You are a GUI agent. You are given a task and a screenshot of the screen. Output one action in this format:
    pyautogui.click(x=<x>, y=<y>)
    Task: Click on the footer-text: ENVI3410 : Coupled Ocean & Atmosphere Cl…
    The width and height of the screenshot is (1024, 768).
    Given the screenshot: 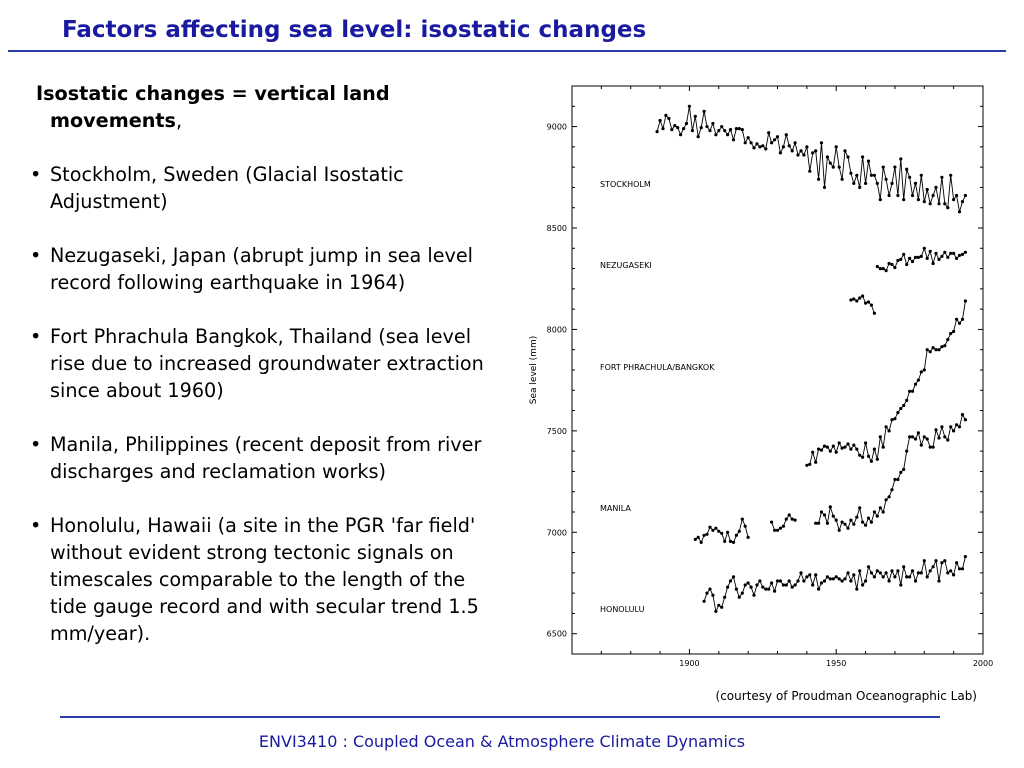 What is the action you would take?
    pyautogui.click(x=502, y=741)
    